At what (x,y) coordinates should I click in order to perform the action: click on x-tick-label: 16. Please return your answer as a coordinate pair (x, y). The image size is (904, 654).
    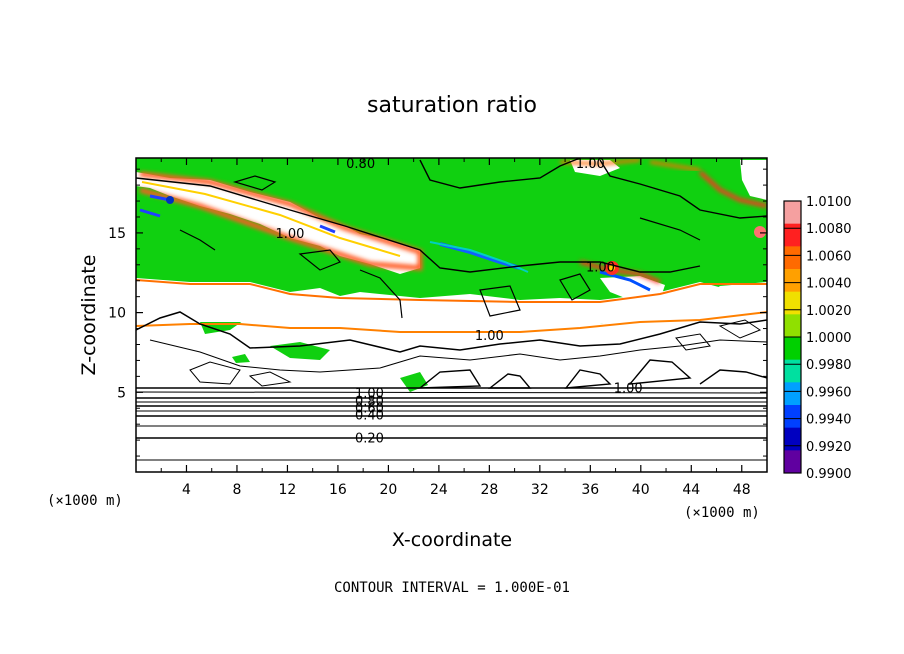
    Looking at the image, I should click on (338, 490).